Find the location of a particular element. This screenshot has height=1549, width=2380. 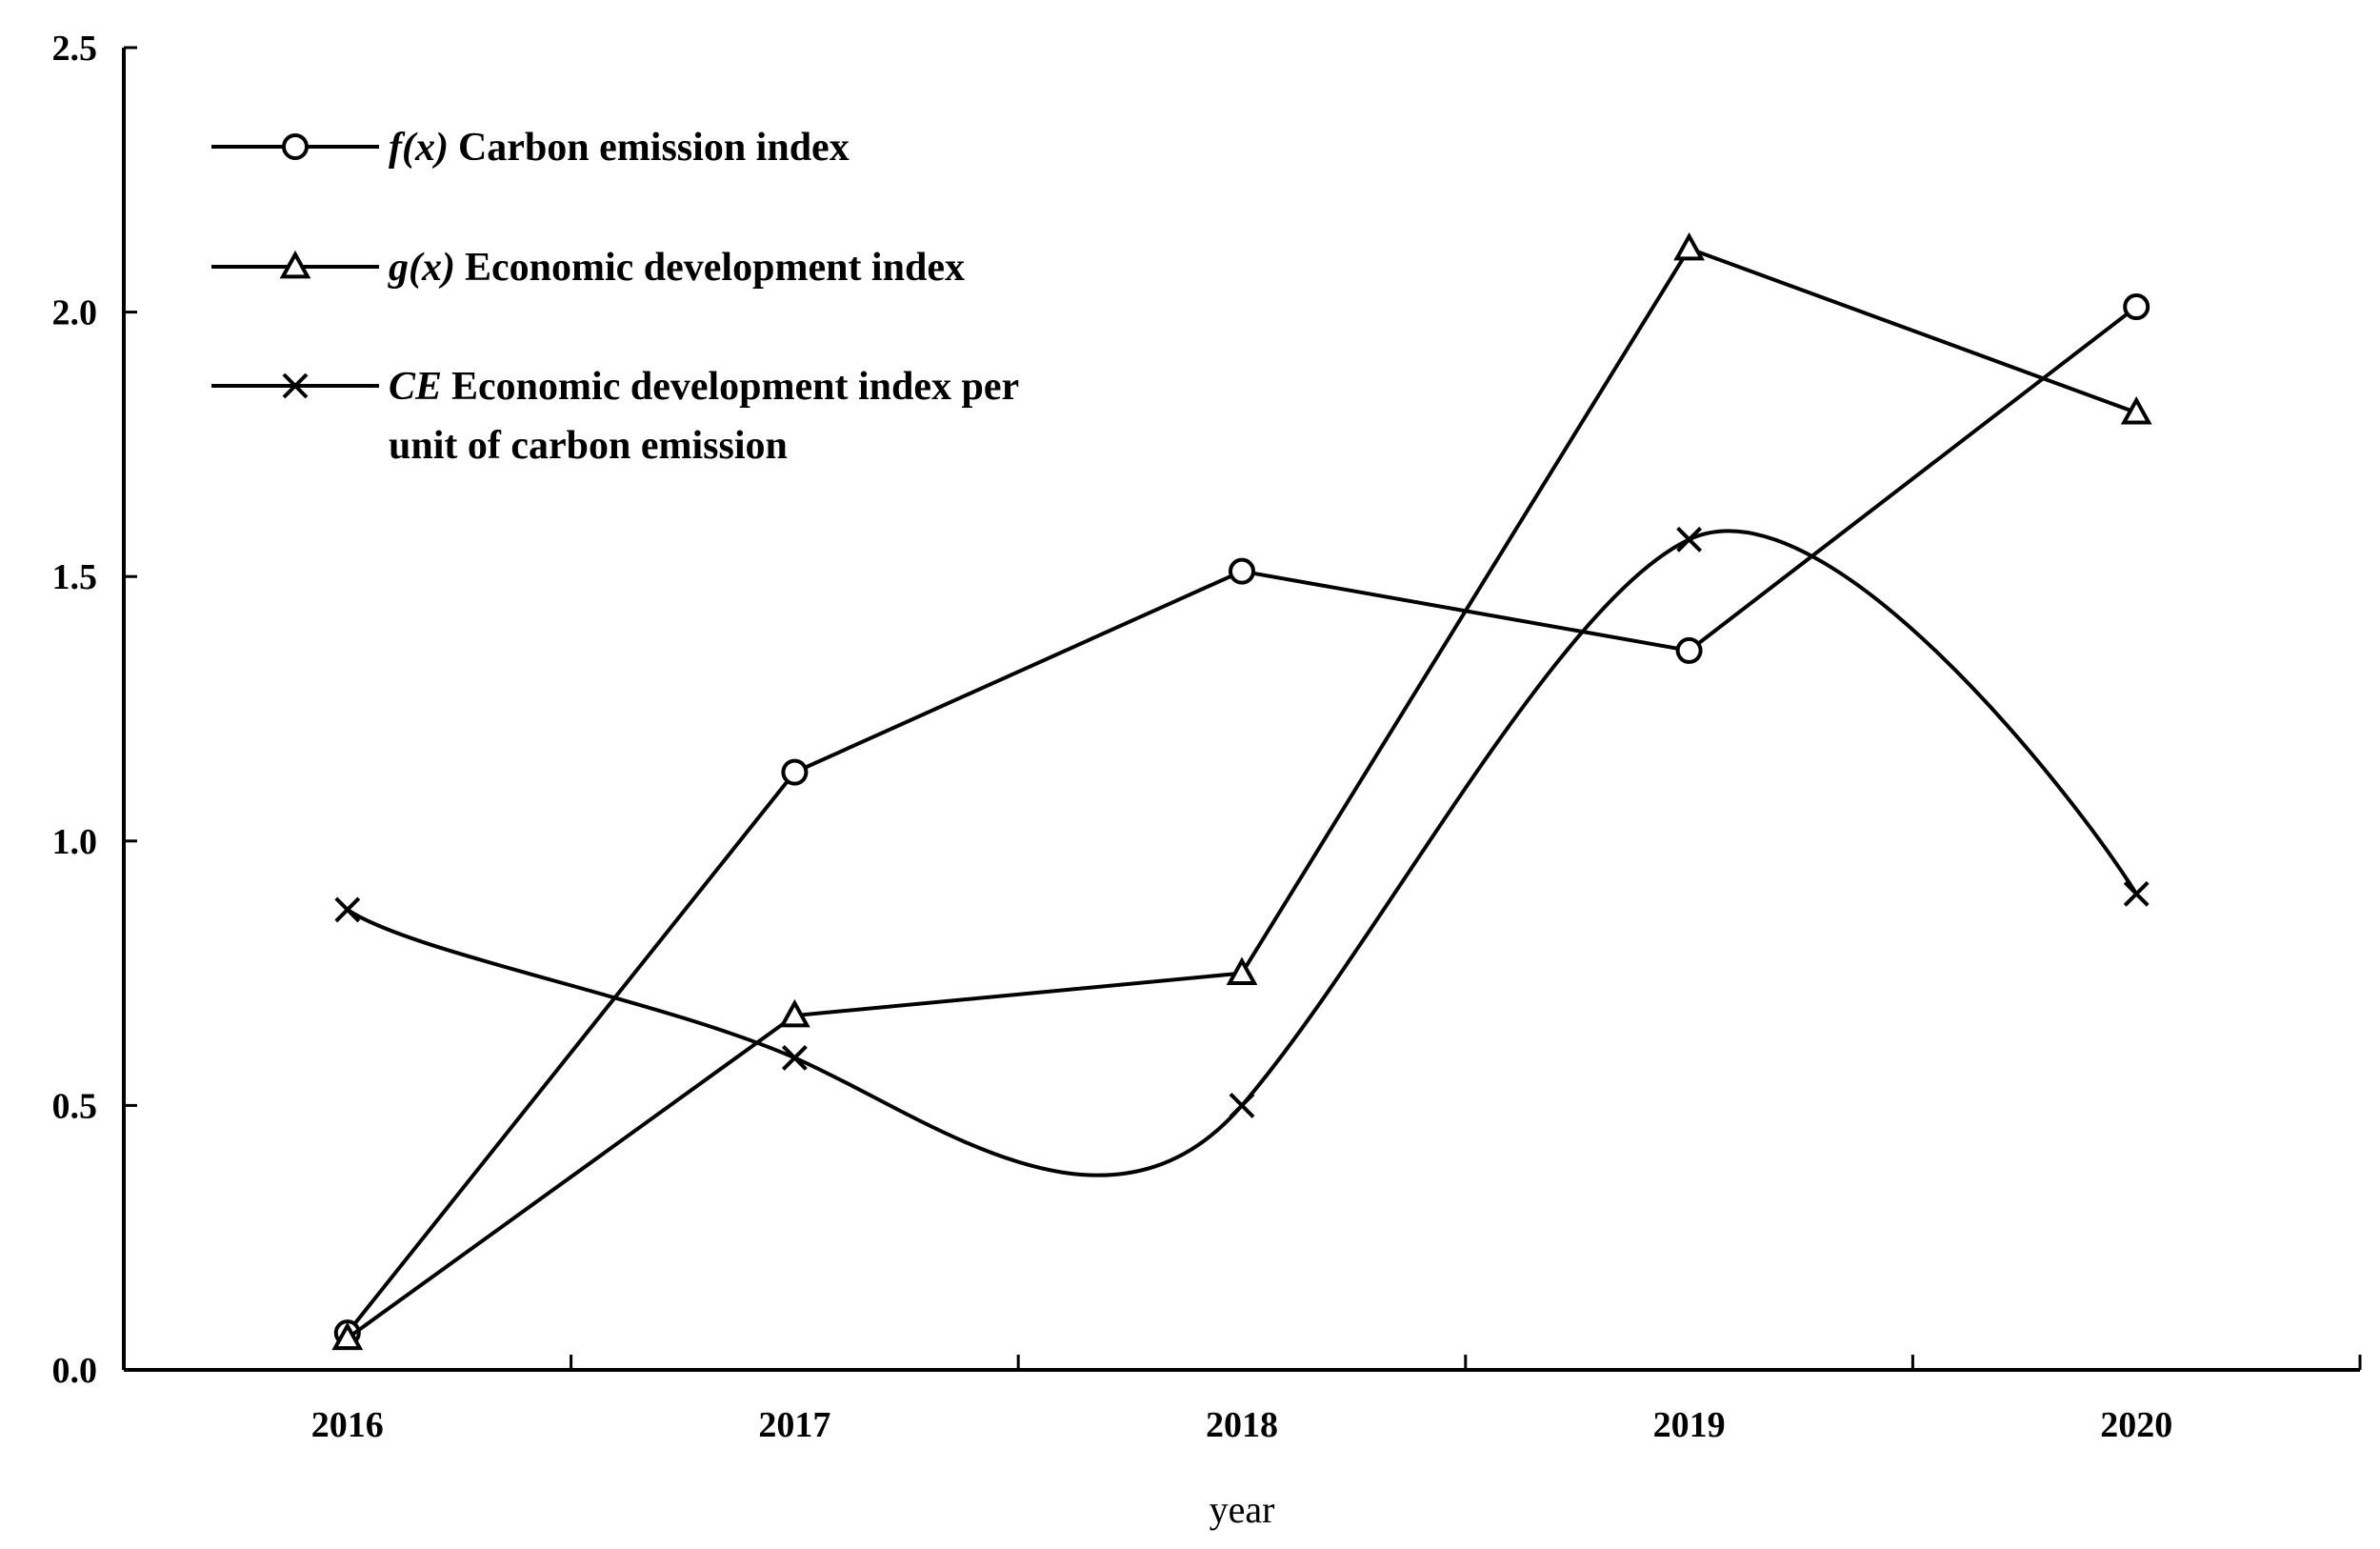

y-tick-label: 2.0 is located at coordinates (75, 313).